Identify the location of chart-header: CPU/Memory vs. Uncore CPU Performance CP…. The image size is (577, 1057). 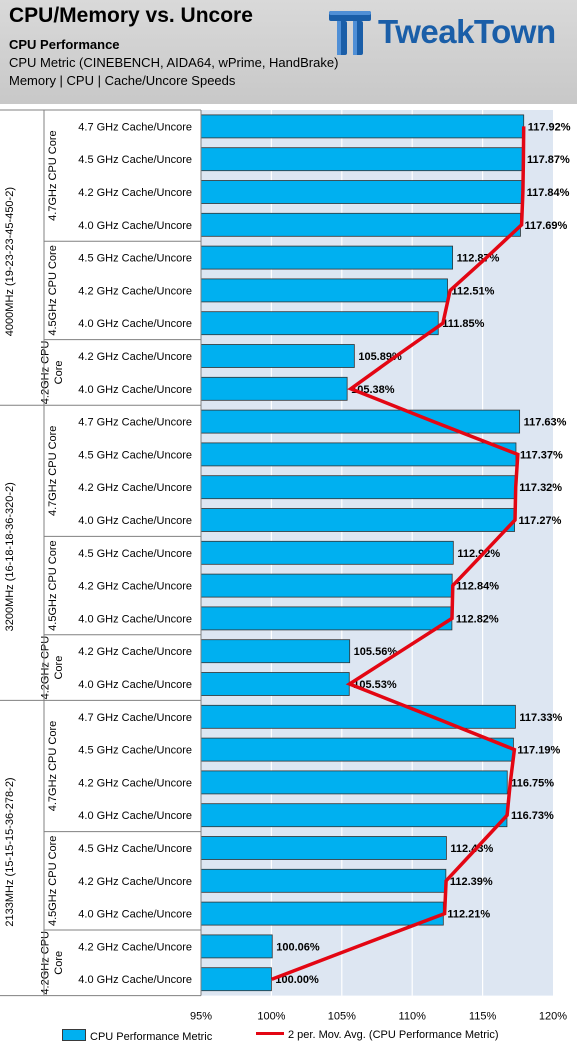
(288, 52).